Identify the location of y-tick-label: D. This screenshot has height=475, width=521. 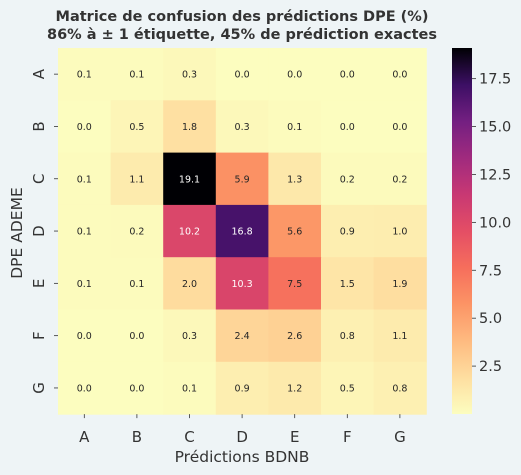
(39, 231).